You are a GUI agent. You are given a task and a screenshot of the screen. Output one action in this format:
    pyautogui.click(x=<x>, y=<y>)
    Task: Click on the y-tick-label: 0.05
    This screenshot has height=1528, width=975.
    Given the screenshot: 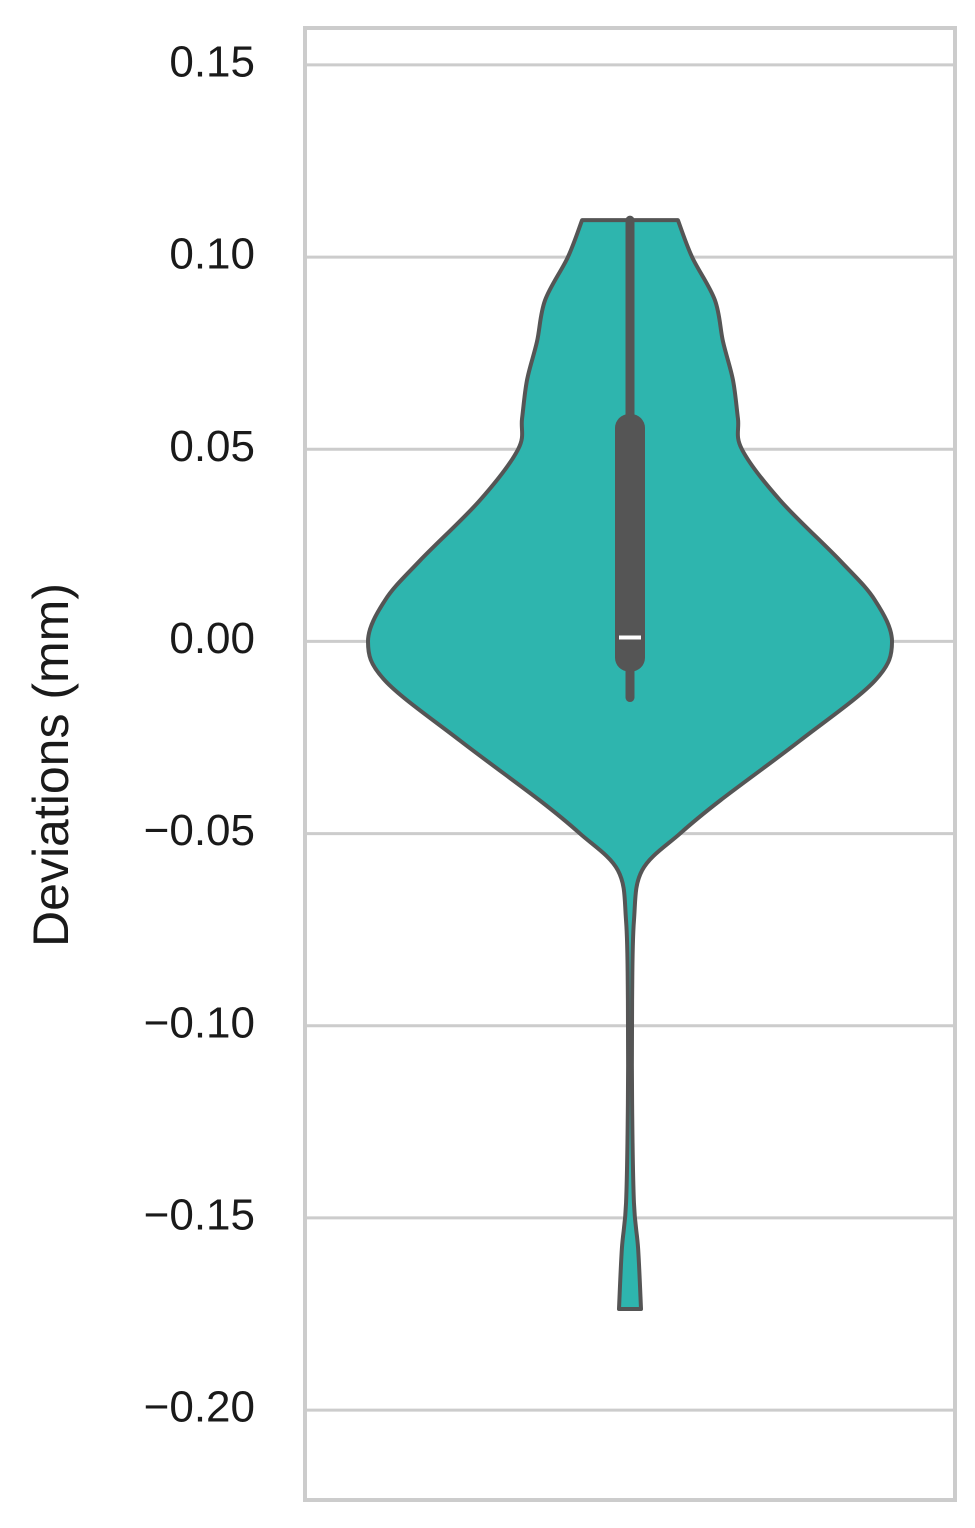 What is the action you would take?
    pyautogui.click(x=212, y=446)
    